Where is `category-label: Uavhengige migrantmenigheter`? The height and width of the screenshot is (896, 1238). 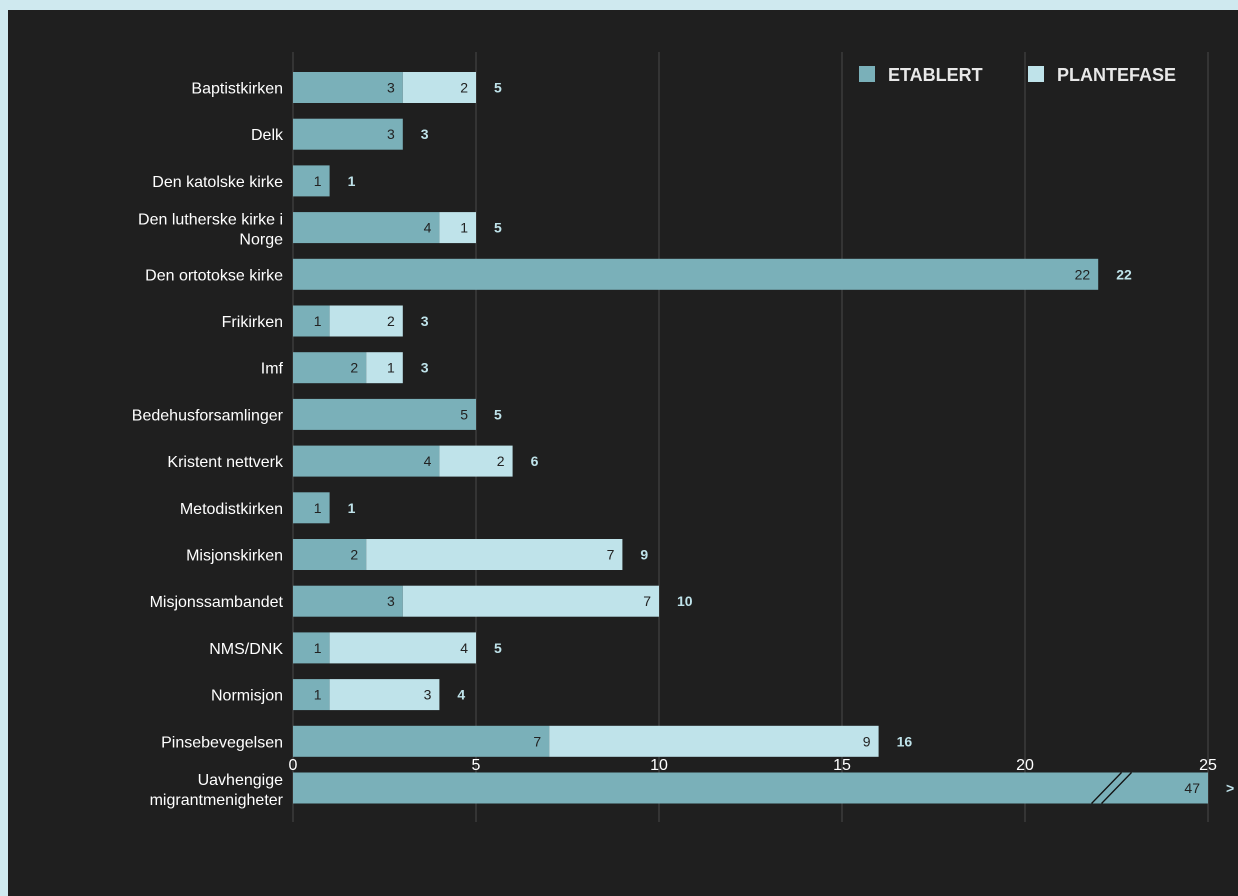
category-label: Uavhengige migrantmenigheter is located at coordinates (217, 790).